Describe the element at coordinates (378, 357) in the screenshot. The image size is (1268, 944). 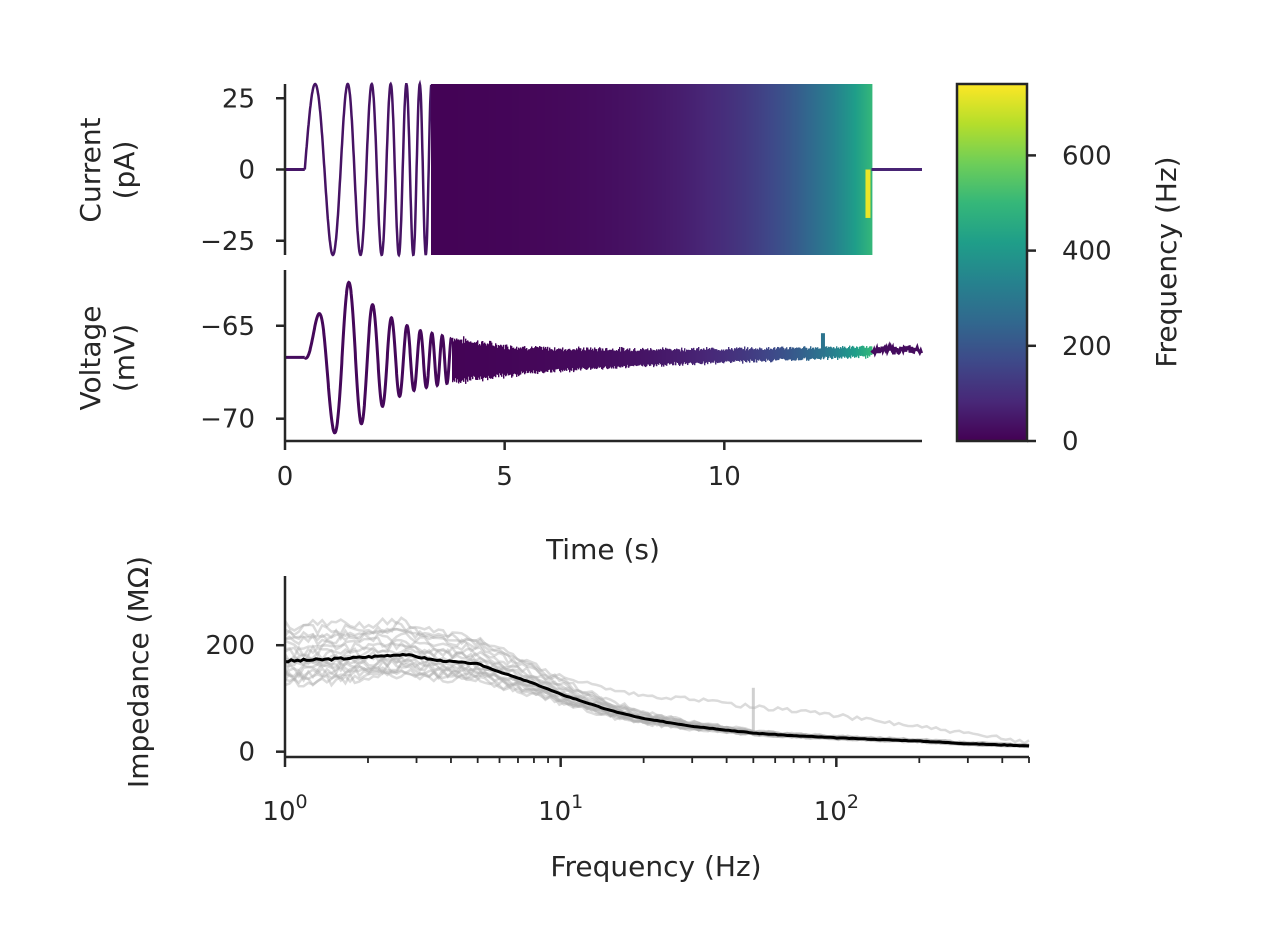
I see `voltage-response-early` at that location.